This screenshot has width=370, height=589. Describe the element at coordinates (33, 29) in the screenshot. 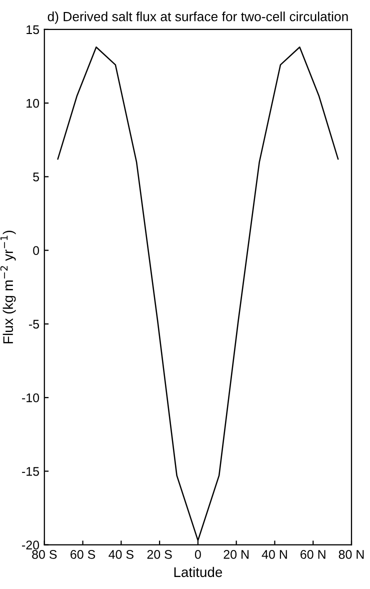

I see `y-tick-label: 15` at that location.